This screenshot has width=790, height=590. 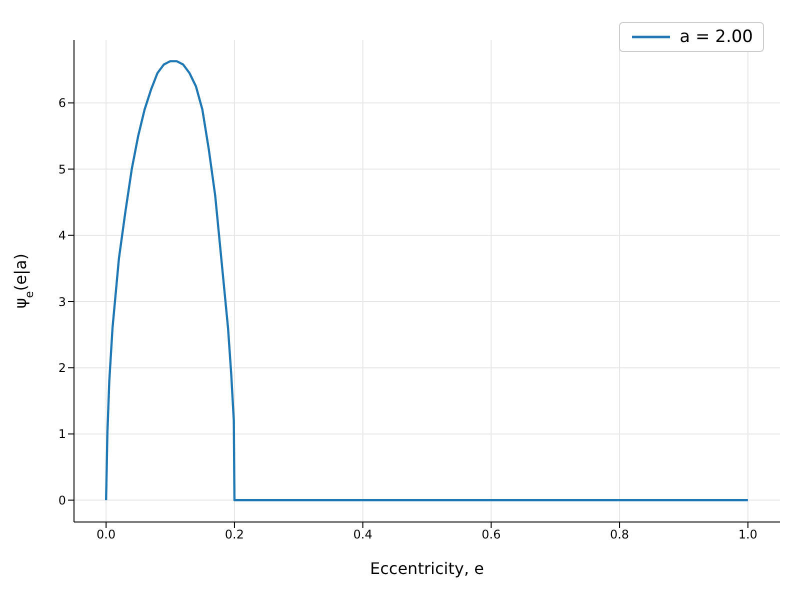 I want to click on y-tick-label: 4, so click(x=62, y=235).